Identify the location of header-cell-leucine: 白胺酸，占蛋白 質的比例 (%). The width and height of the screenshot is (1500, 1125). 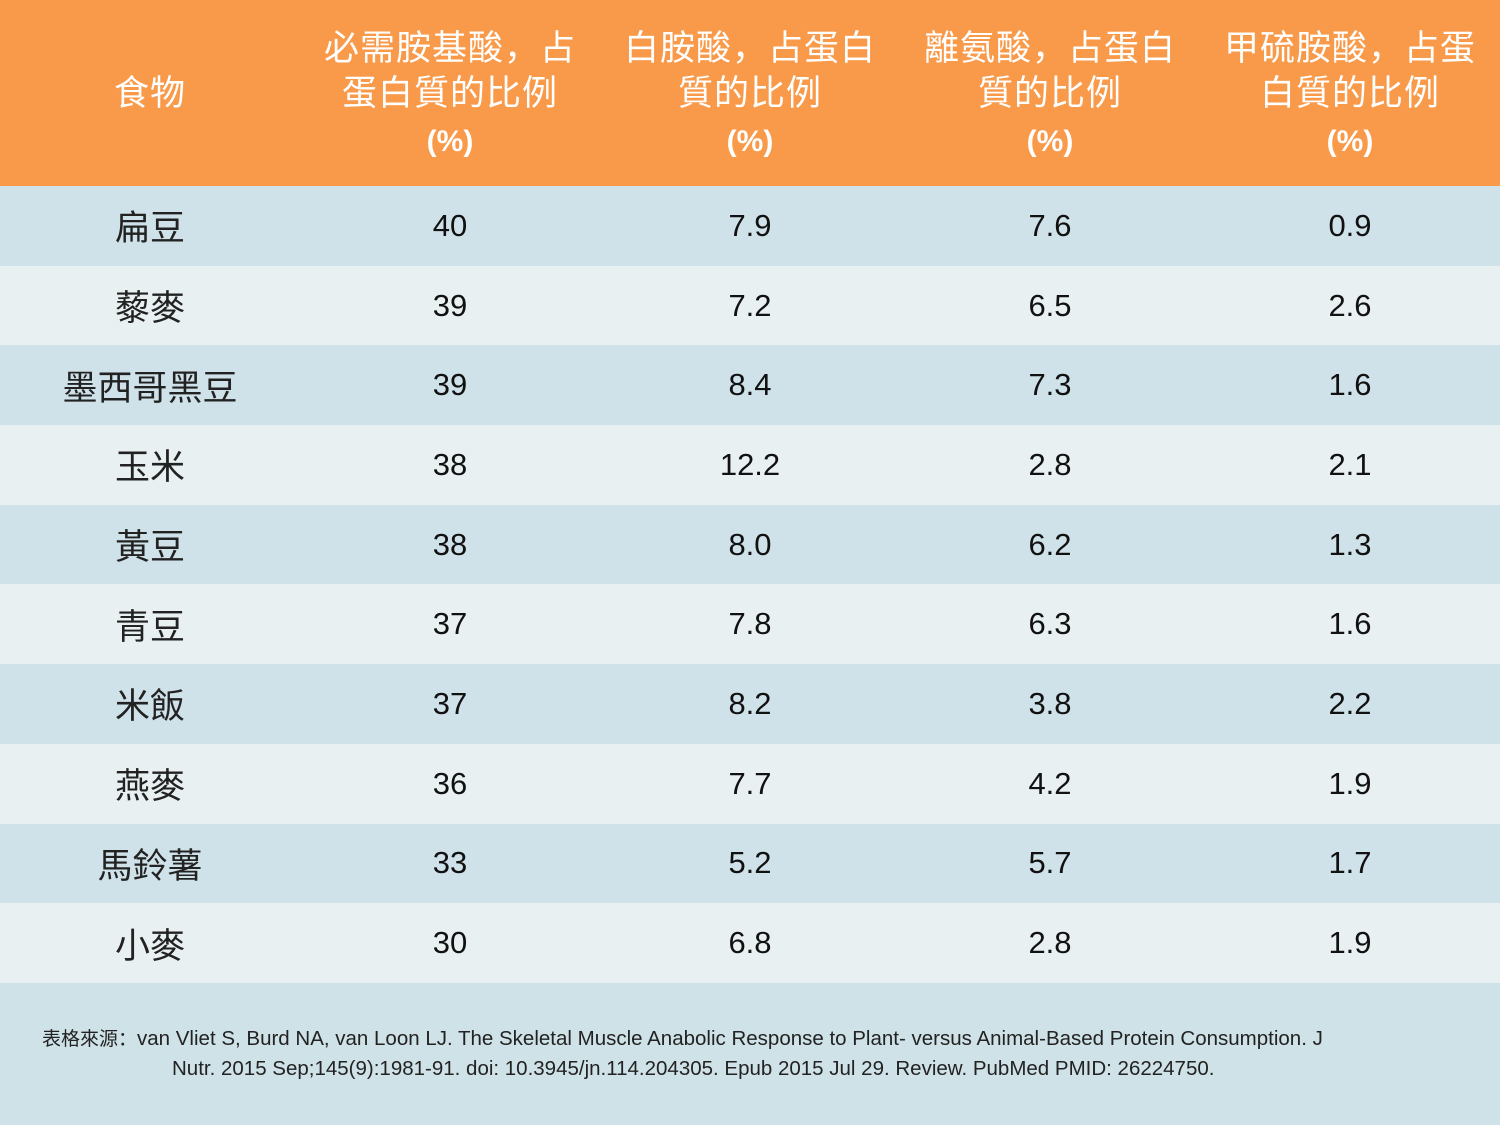
(750, 93).